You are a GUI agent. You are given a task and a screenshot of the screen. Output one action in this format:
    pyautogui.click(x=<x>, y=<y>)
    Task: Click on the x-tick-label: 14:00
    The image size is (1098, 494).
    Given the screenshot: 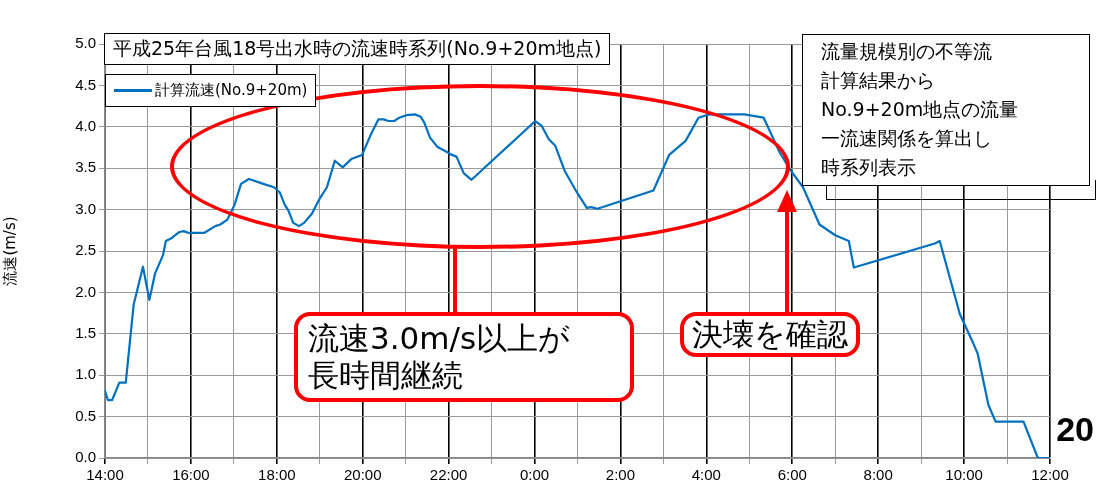 What is the action you would take?
    pyautogui.click(x=105, y=475)
    